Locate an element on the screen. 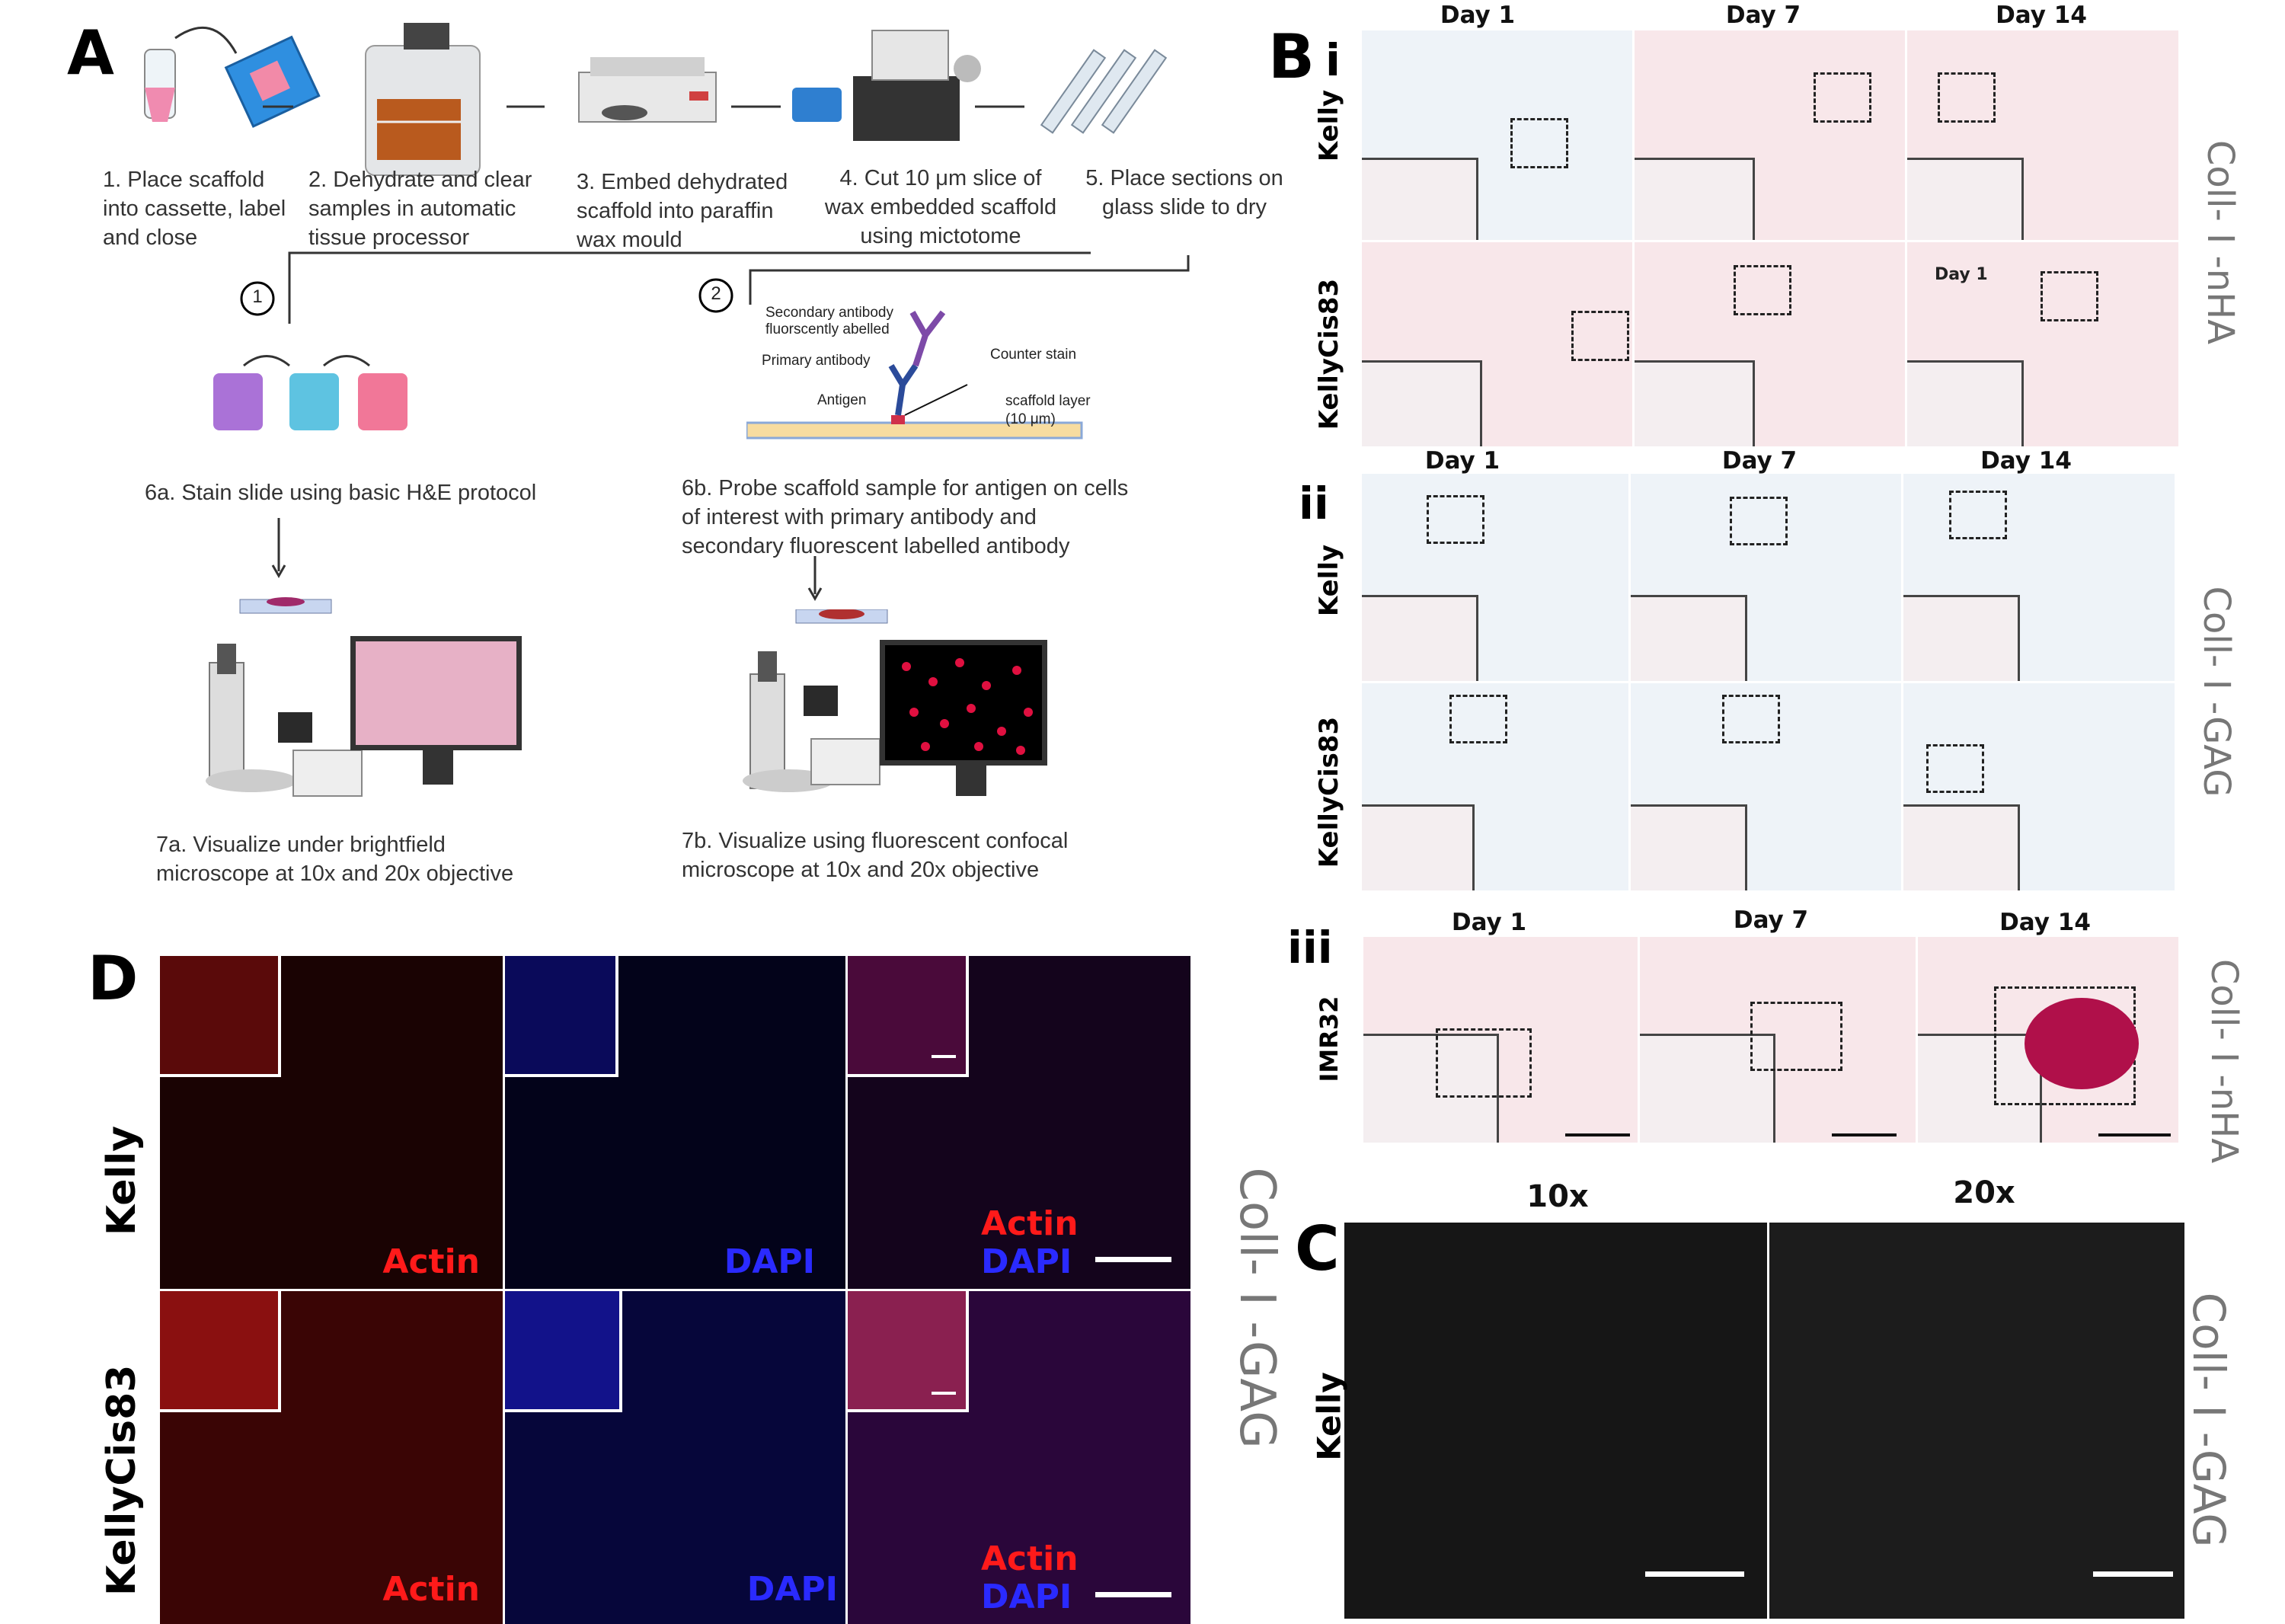  d-kelly-dapi-label: DAPI is located at coordinates (769, 1261).